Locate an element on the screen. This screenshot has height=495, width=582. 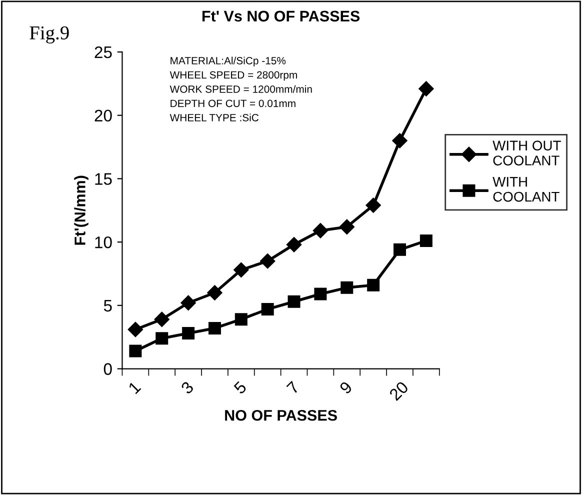
y-tick-label: 25 is located at coordinates (103, 52).